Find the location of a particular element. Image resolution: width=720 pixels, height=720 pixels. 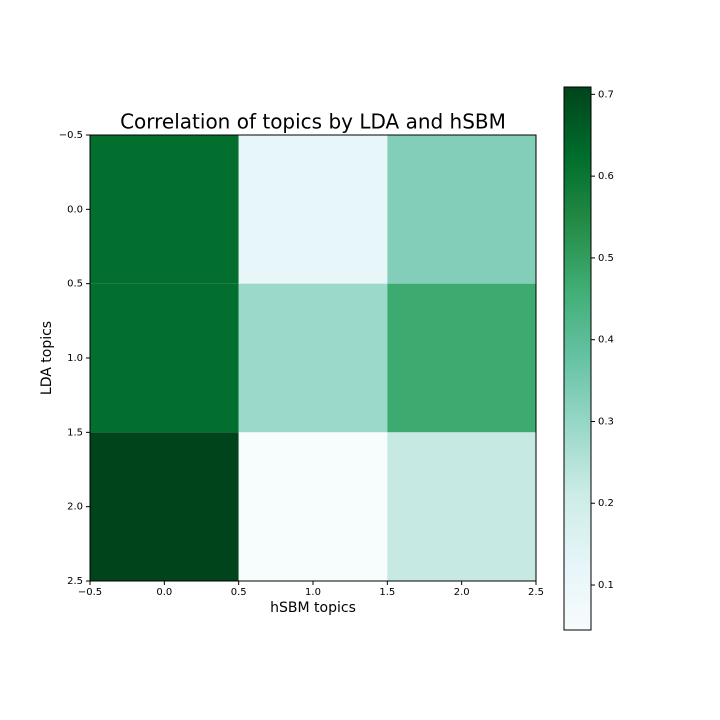

y-tick-label: −0.5 is located at coordinates (71, 135).